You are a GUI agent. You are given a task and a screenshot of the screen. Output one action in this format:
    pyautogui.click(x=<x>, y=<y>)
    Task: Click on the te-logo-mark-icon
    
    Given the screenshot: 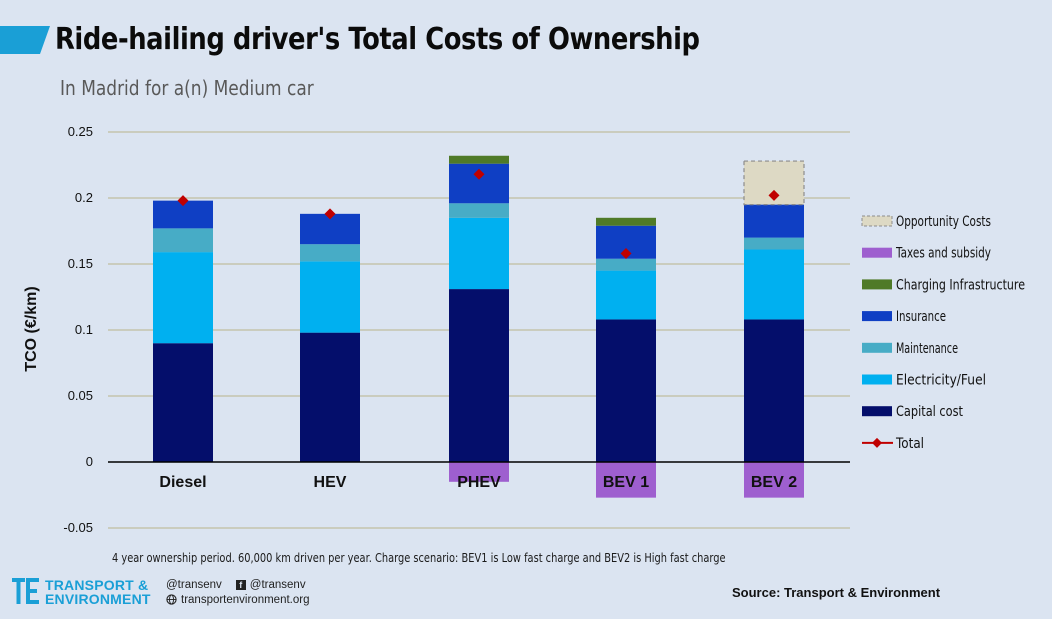 What is the action you would take?
    pyautogui.click(x=25, y=591)
    